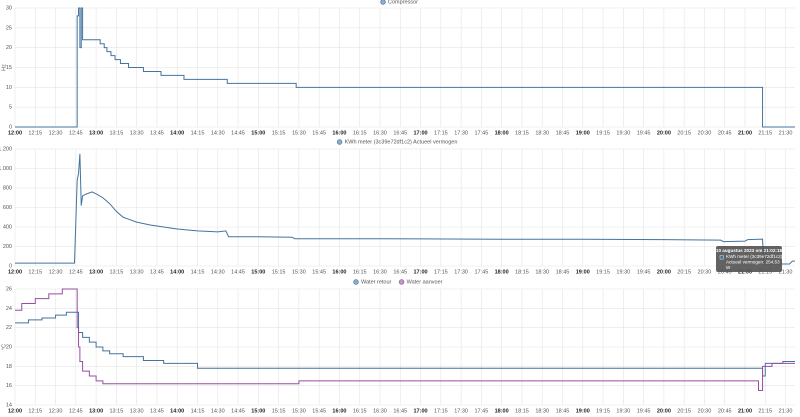 Image resolution: width=800 pixels, height=417 pixels. Describe the element at coordinates (6, 149) in the screenshot. I see `y-tick-label: 1.200` at that location.